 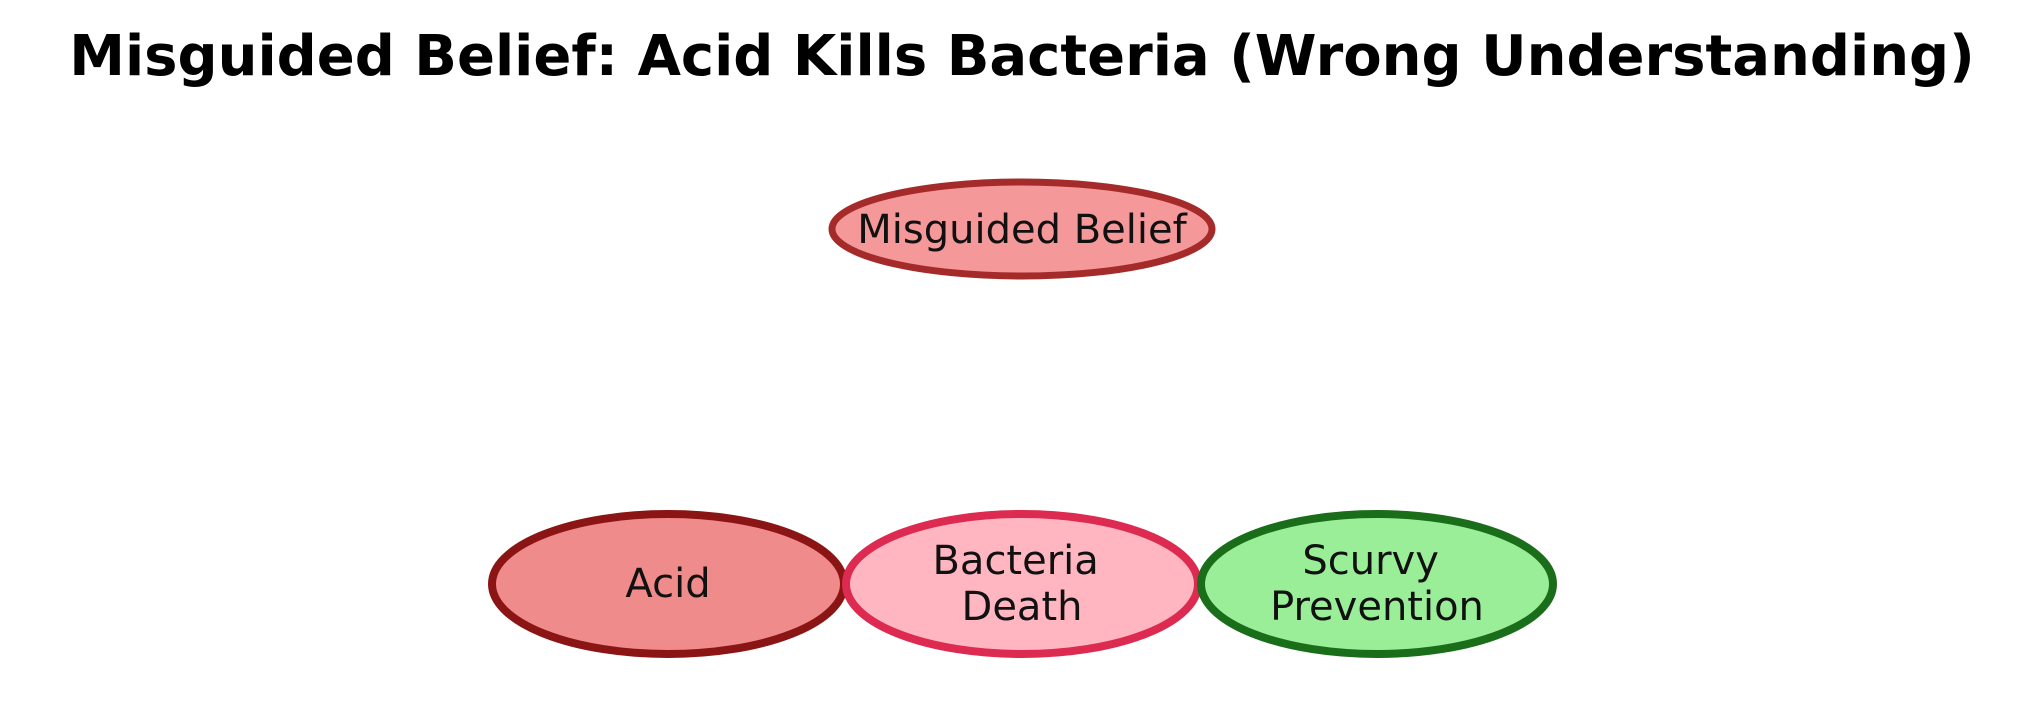 I want to click on node-bacteria-death-line-2: Death, so click(x=1022, y=607).